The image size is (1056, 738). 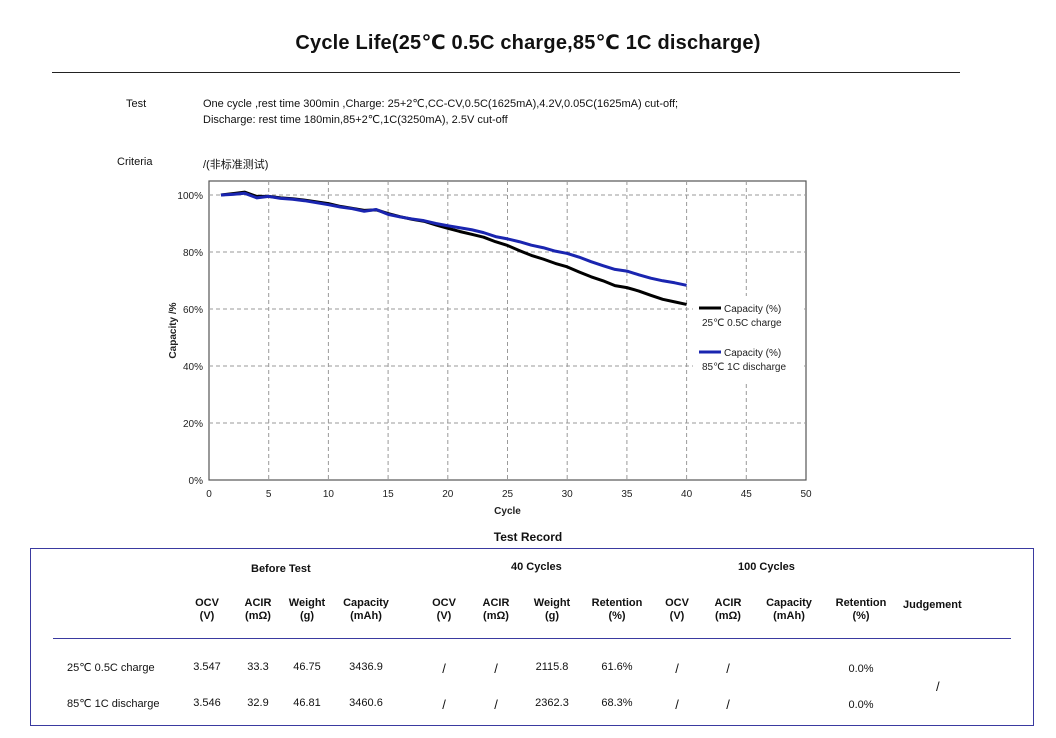 What do you see at coordinates (508, 494) in the screenshot?
I see `x-tick-label: 25` at bounding box center [508, 494].